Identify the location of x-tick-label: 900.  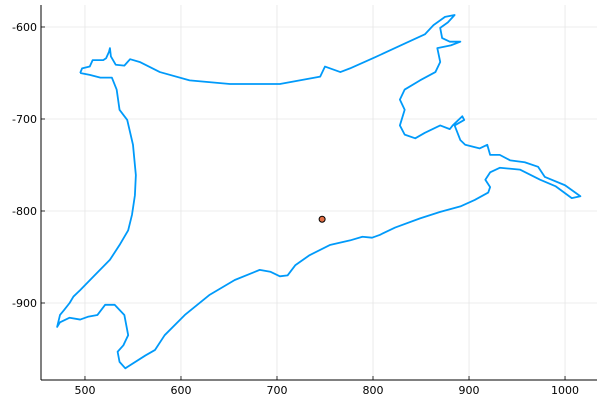
(469, 390).